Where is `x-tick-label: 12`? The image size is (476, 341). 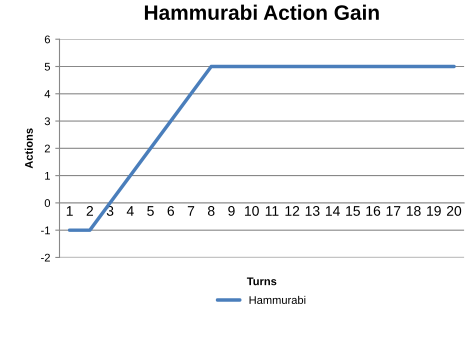 x-tick-label: 12 is located at coordinates (292, 211).